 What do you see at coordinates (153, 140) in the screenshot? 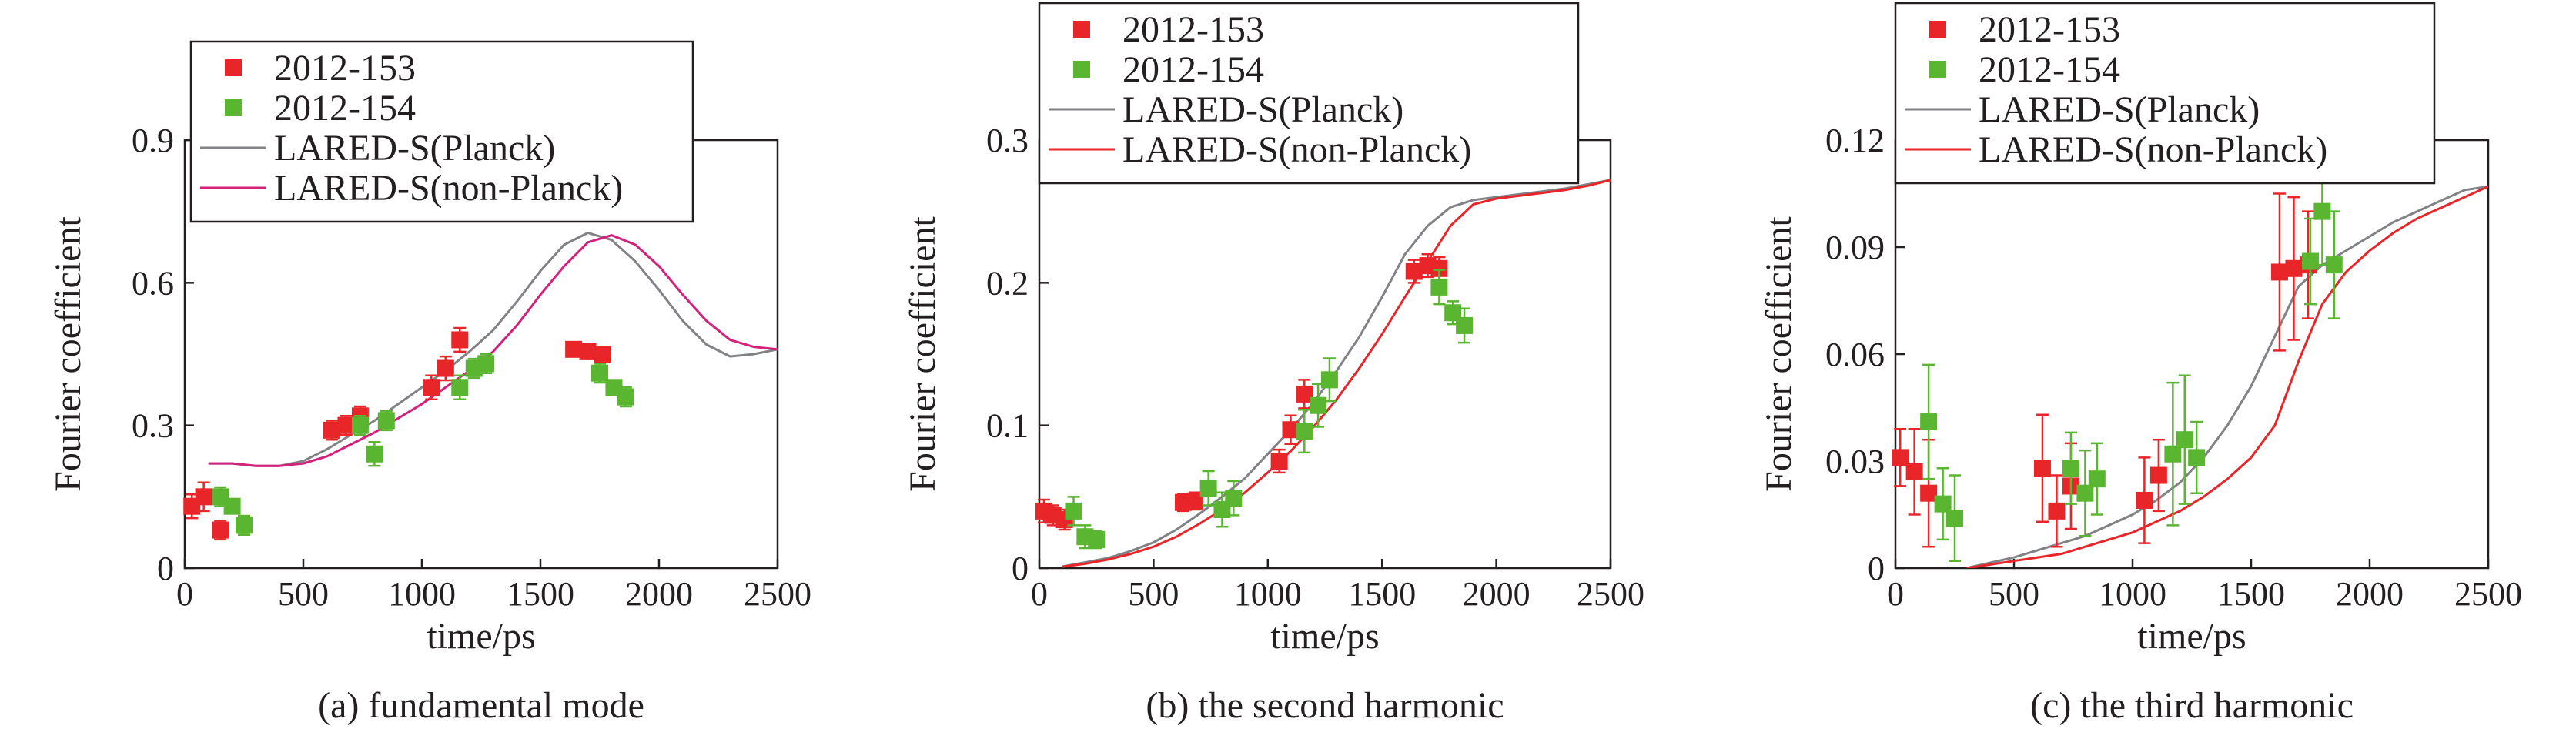
I see `y-tick-label: 0.9` at bounding box center [153, 140].